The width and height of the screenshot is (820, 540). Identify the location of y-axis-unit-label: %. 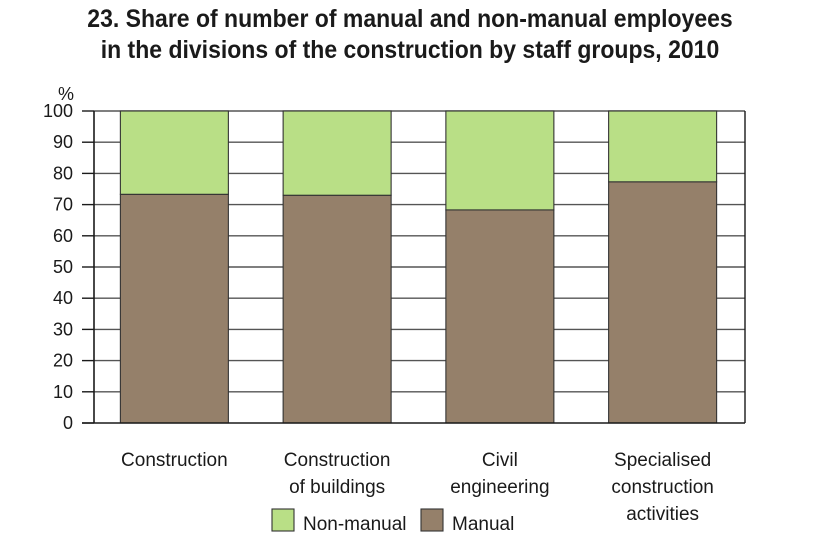
(66, 94).